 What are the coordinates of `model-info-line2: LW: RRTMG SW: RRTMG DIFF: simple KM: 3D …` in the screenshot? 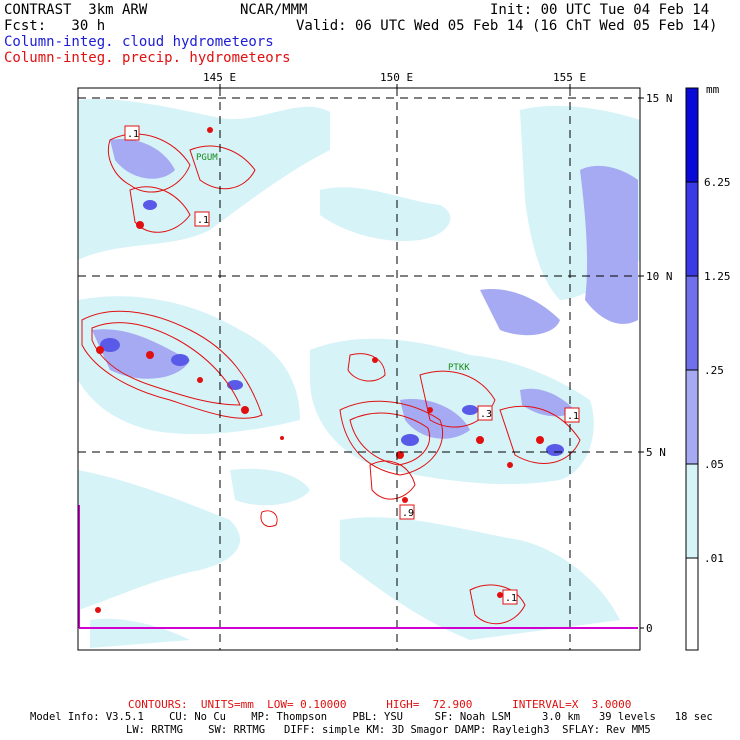 It's located at (388, 730).